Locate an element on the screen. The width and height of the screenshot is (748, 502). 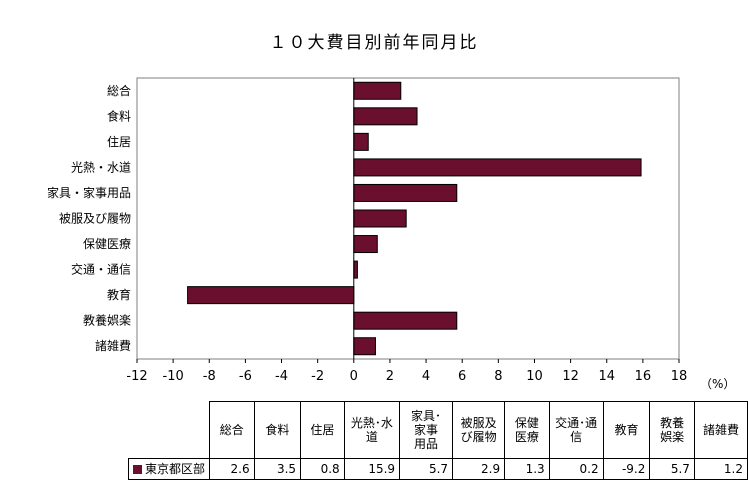
x-tick-label-6: 0 is located at coordinates (354, 376).